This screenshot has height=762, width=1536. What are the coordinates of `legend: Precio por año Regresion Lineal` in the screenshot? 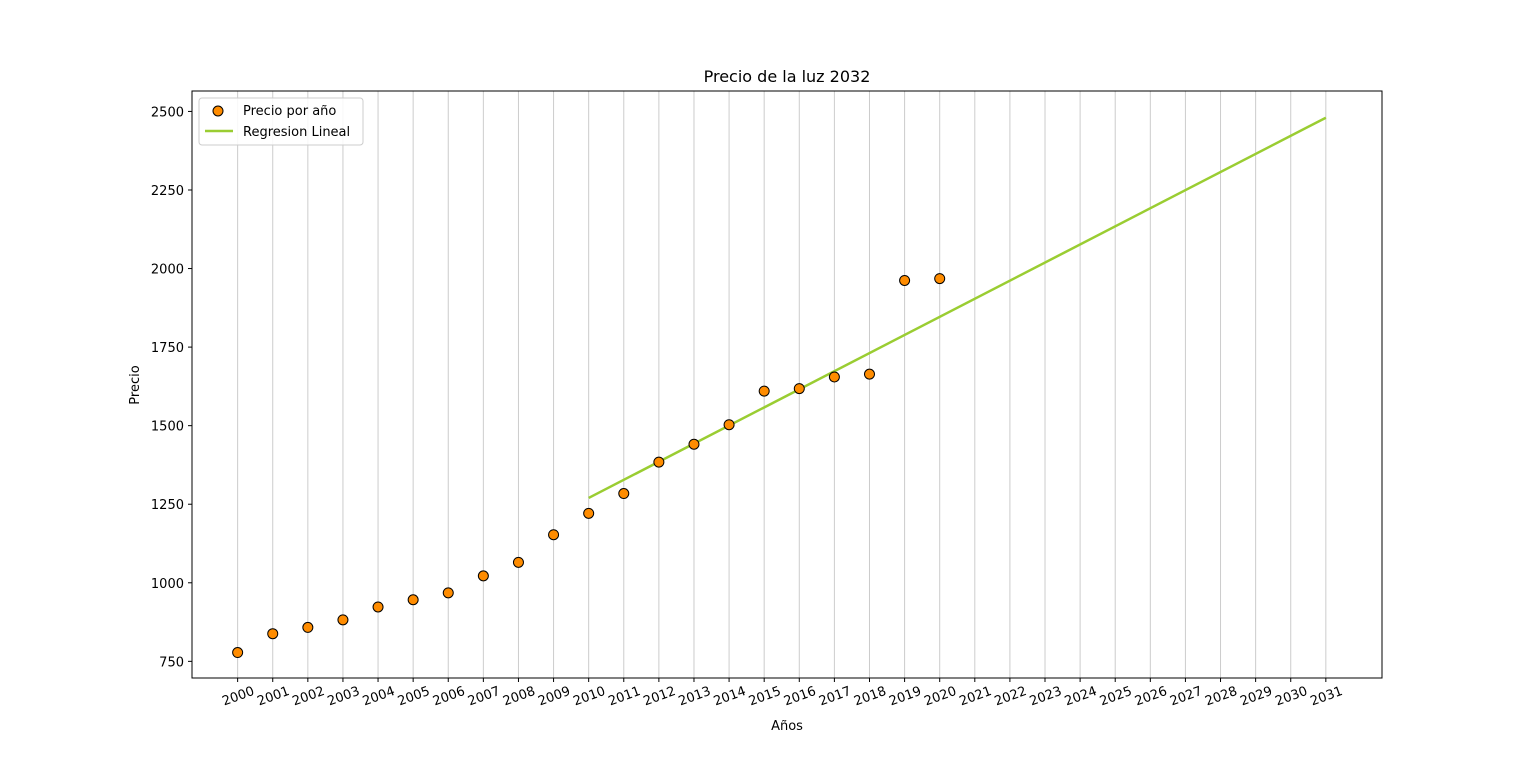 It's located at (281, 121).